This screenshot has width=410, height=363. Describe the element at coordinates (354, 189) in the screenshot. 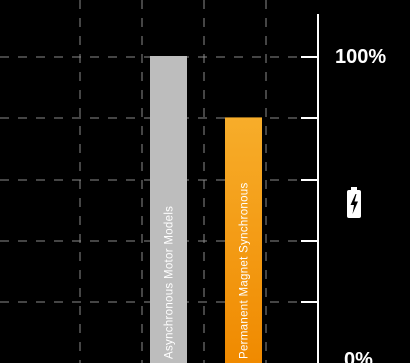

I see `battery-terminal` at that location.